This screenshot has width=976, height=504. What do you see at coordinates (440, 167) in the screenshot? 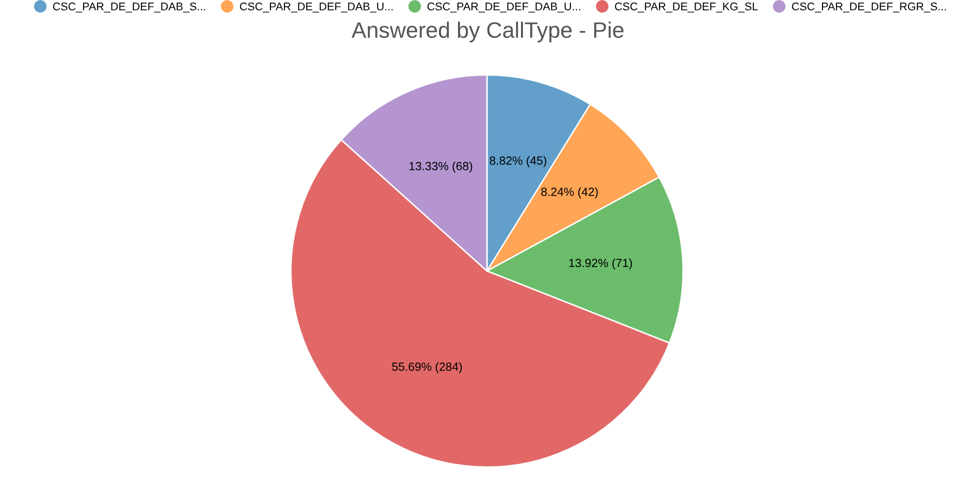
I see `data-label: 13.33% (68)` at bounding box center [440, 167].